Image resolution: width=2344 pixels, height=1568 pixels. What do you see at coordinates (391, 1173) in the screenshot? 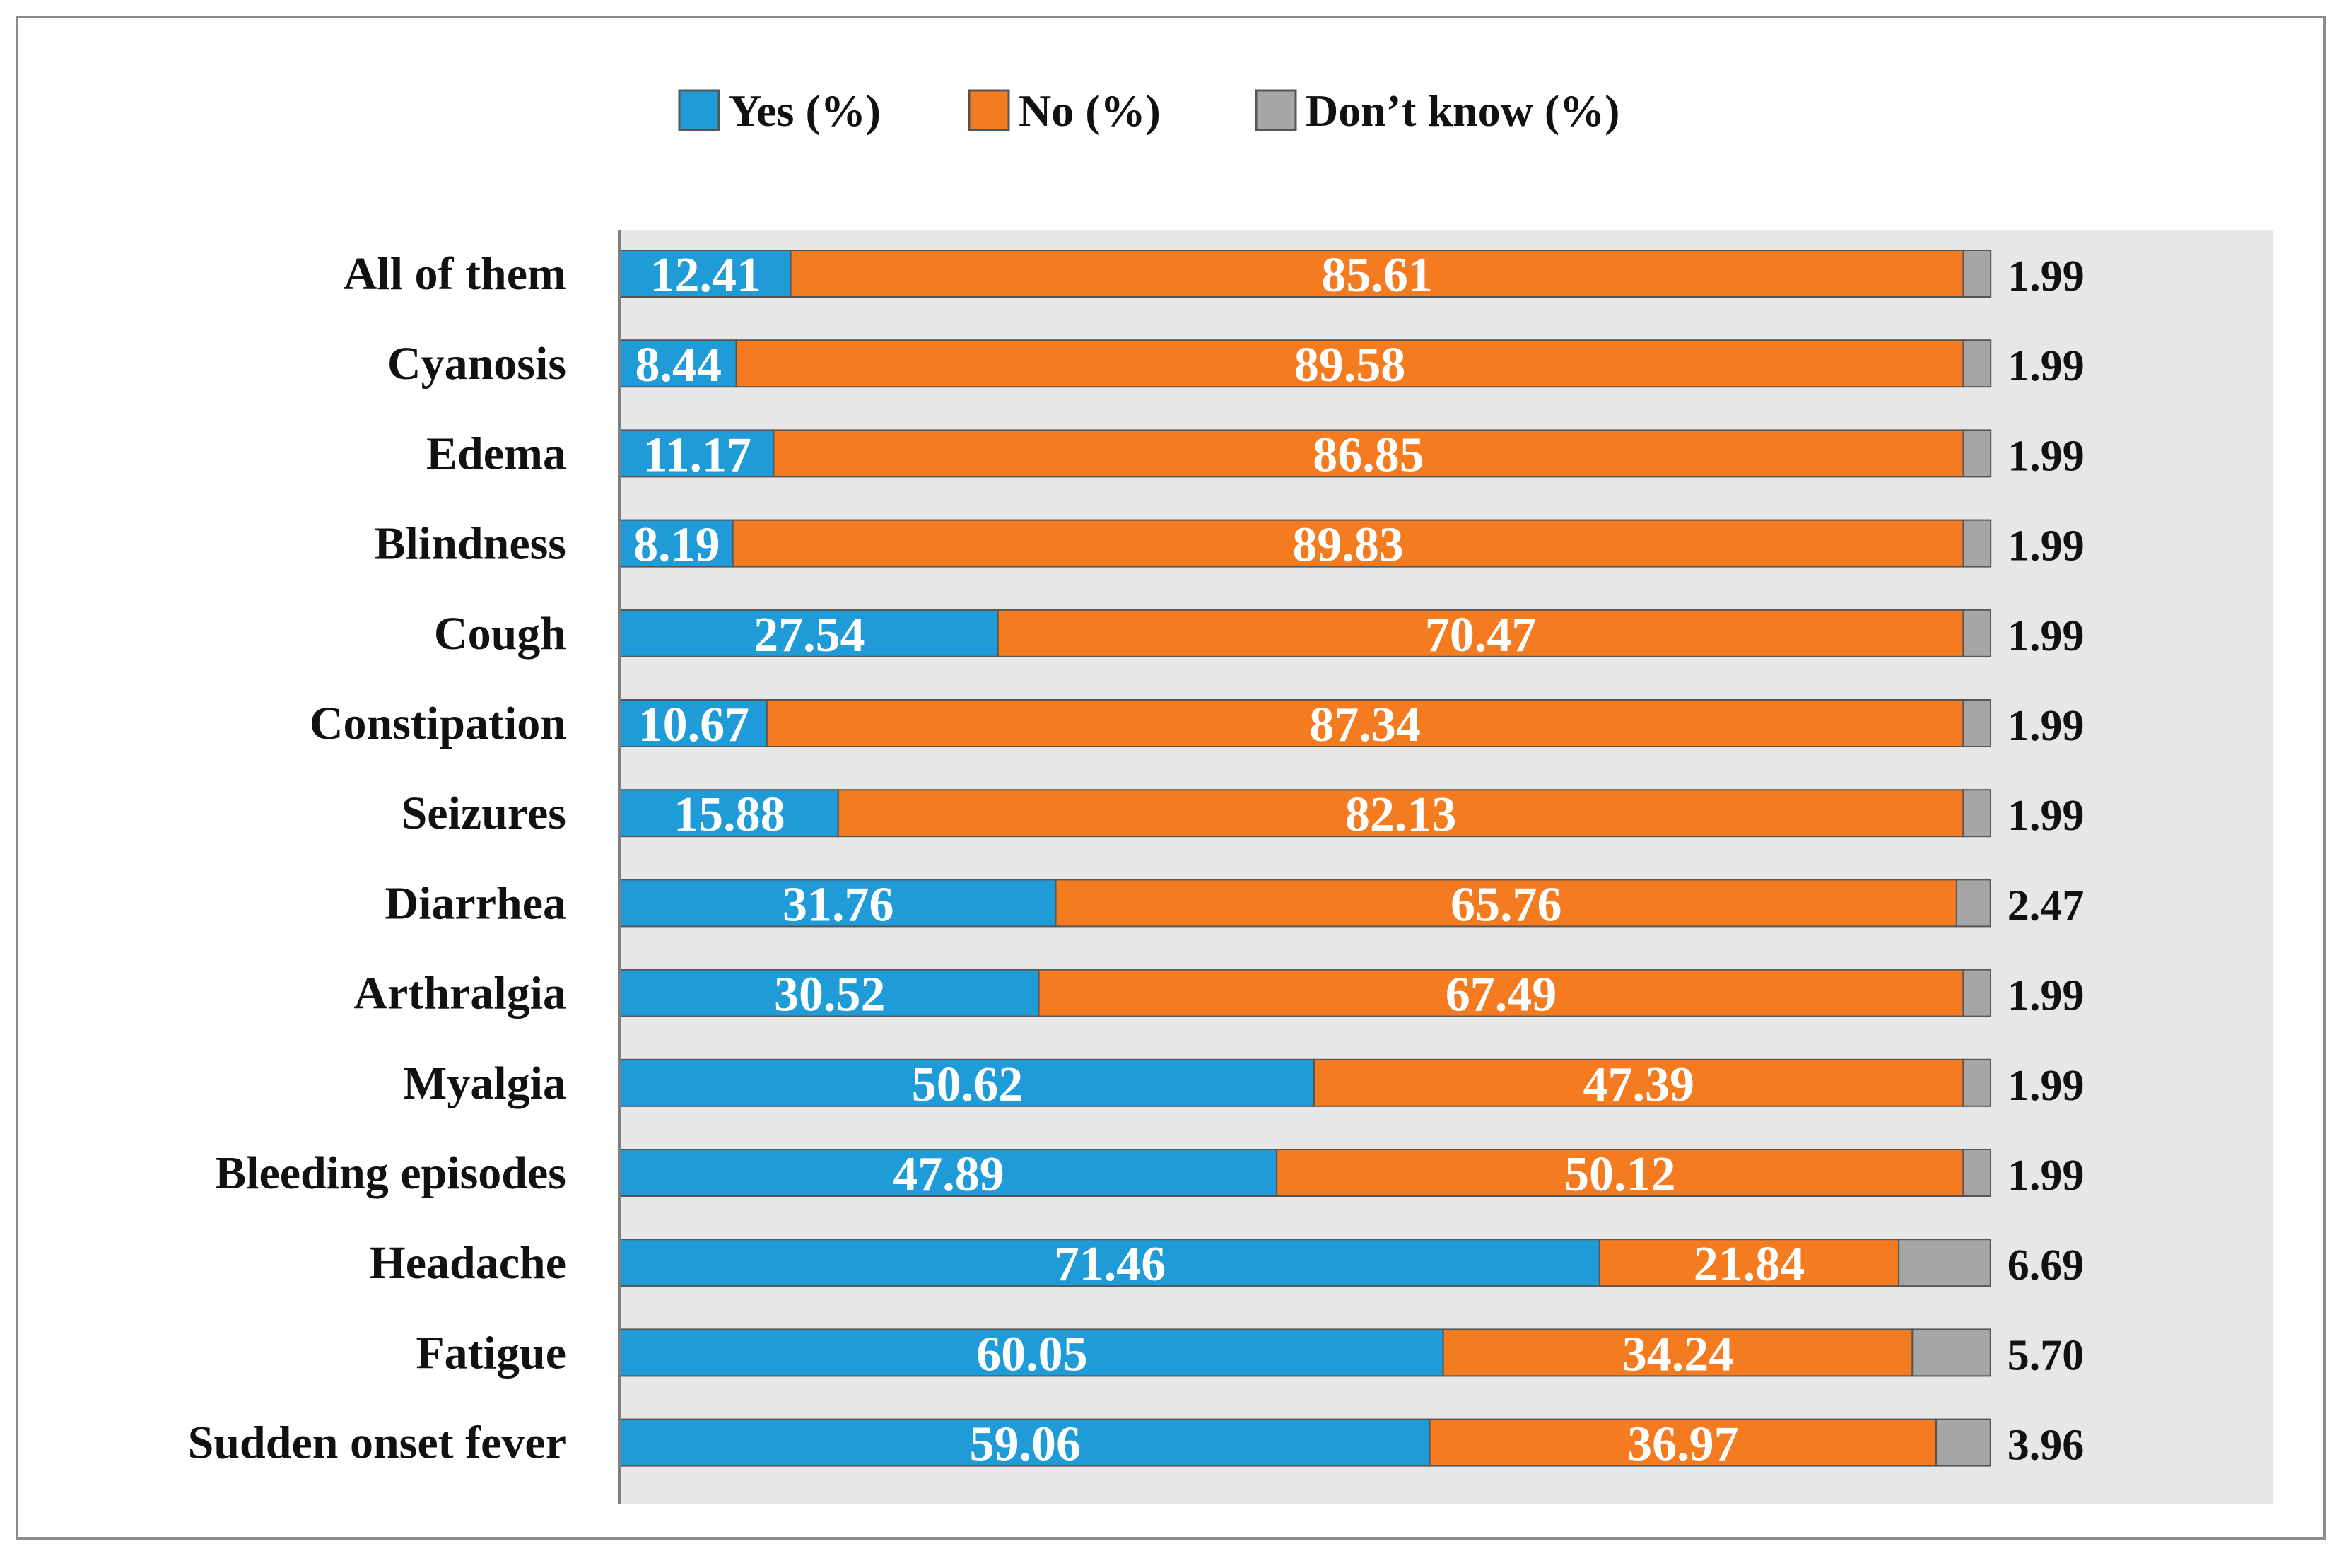
I see `category-label-bleeding-episodes: Bleeding episodes` at bounding box center [391, 1173].